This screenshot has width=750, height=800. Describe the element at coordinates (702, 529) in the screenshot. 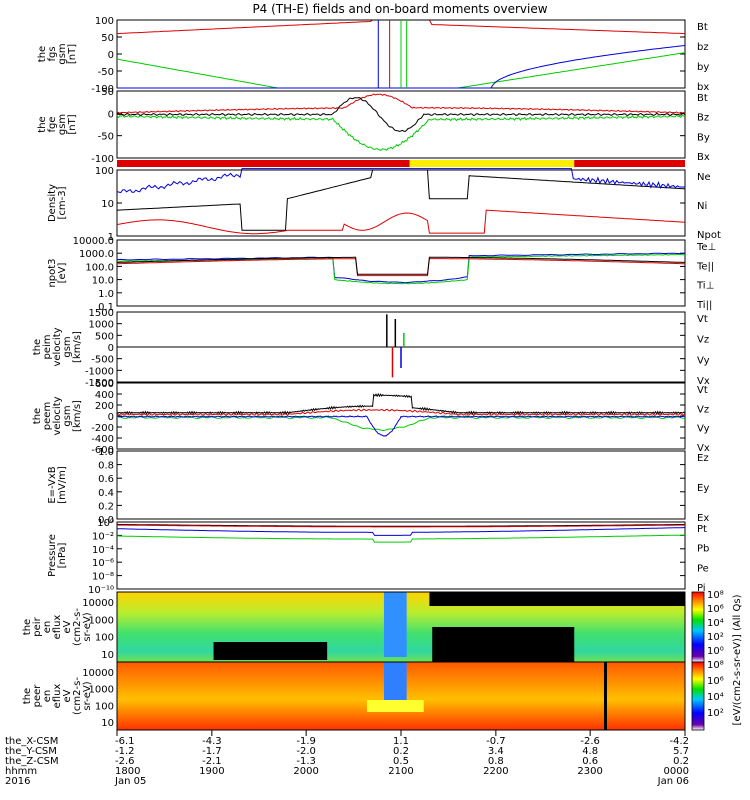

I see `legend-pt: Pt` at that location.